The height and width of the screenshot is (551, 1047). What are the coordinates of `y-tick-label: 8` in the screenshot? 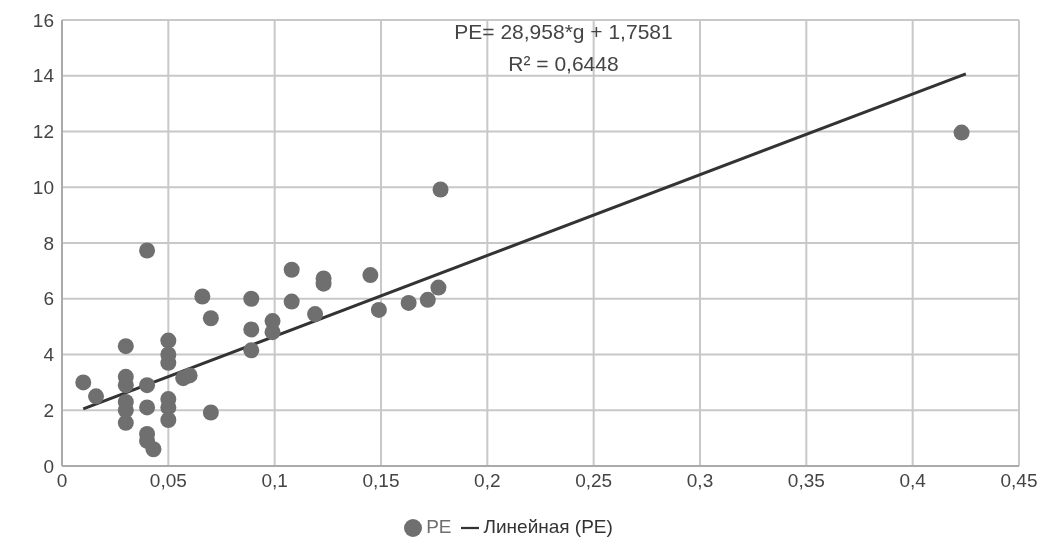 It's located at (48, 243).